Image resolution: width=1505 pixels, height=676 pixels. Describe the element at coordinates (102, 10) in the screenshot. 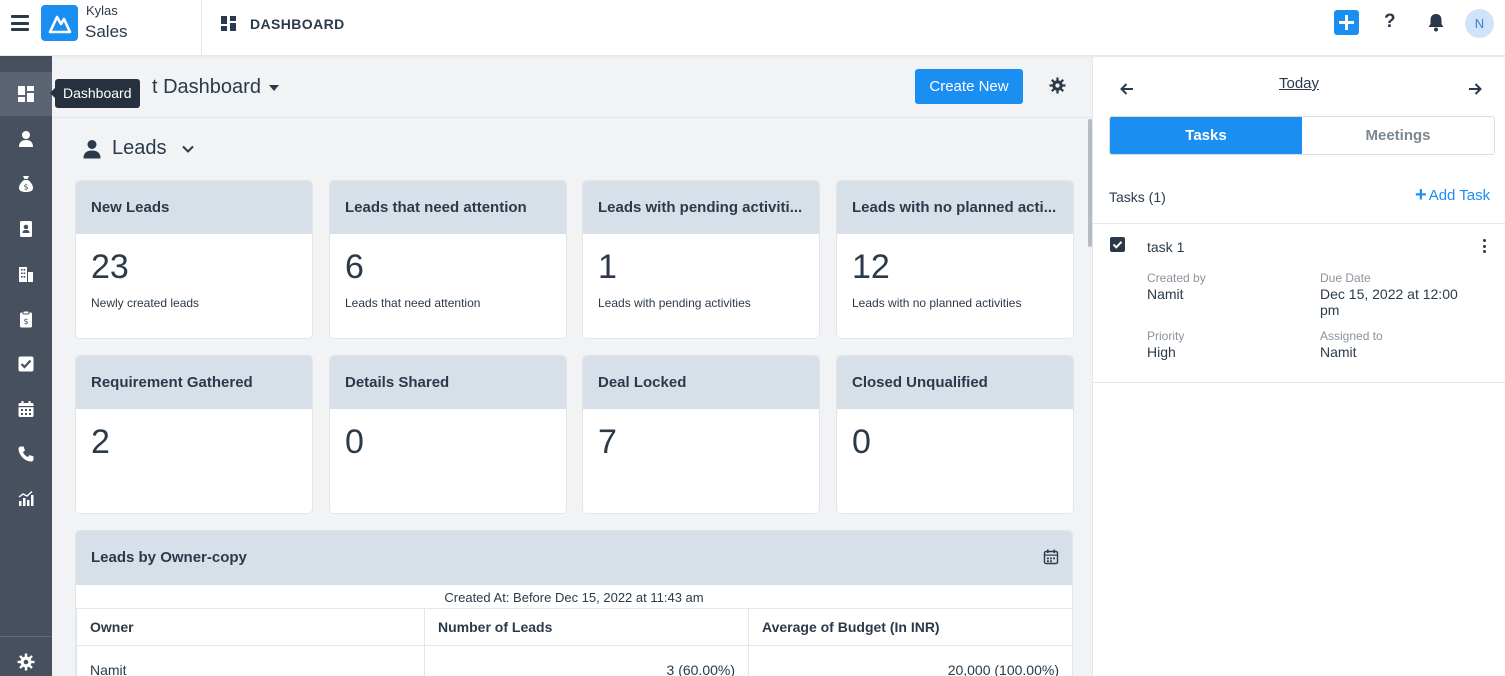

I see `brand-name-top: Kylas` at that location.